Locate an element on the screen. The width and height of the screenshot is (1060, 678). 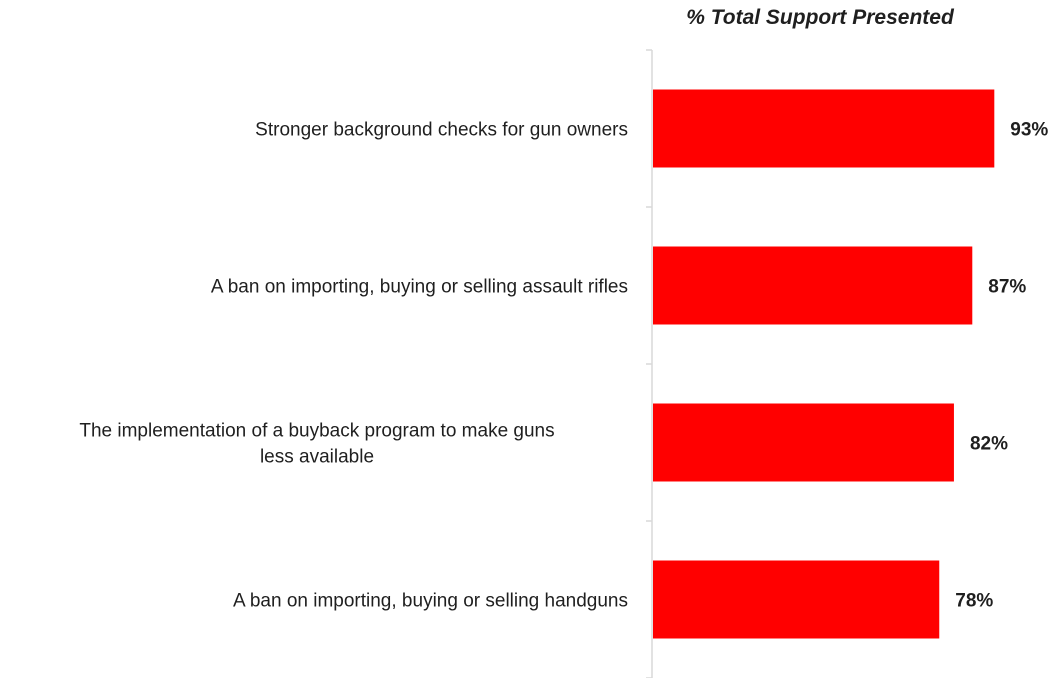
data-label: 87% is located at coordinates (1007, 287).